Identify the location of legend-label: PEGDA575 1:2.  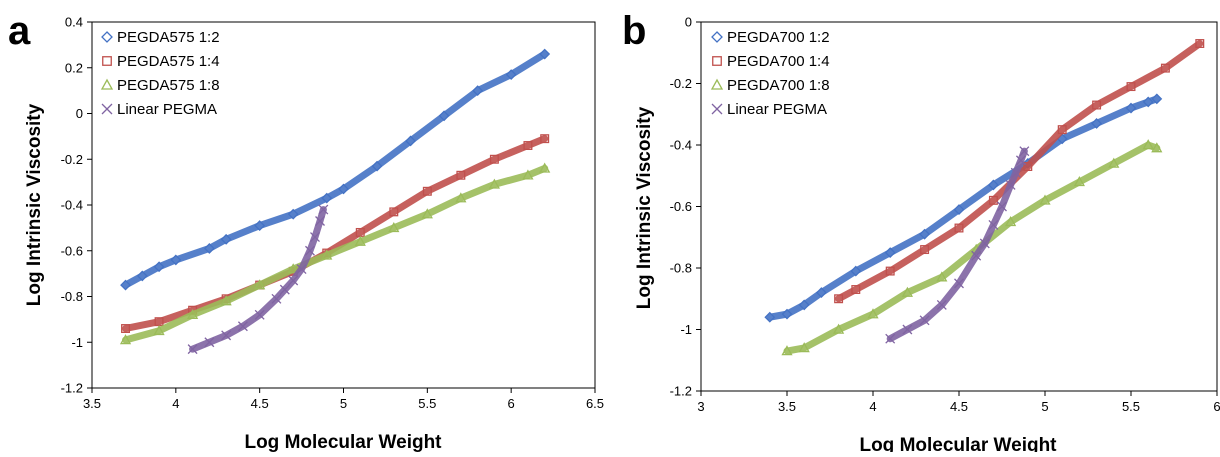
(168, 37).